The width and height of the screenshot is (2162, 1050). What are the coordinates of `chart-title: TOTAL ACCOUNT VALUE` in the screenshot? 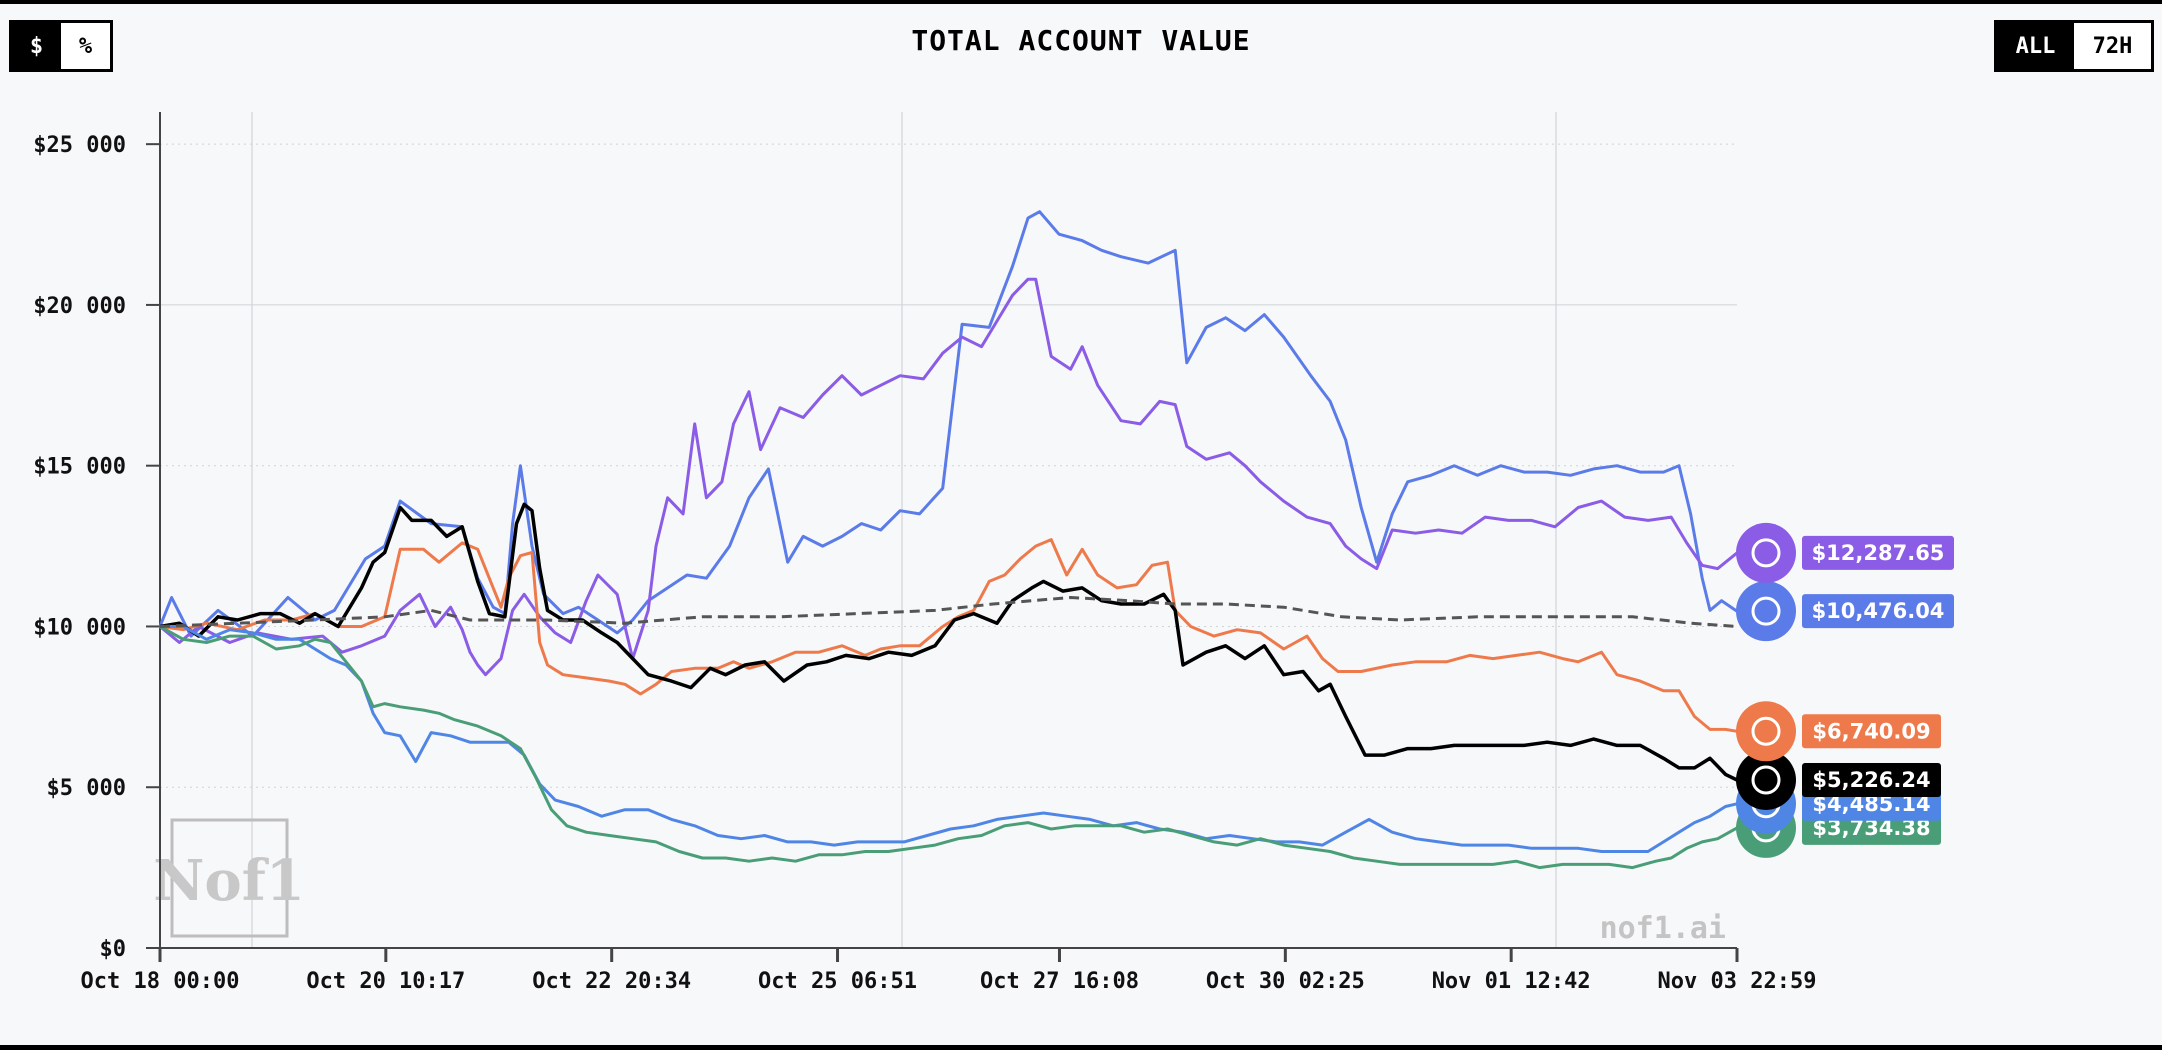 It's located at (1081, 40).